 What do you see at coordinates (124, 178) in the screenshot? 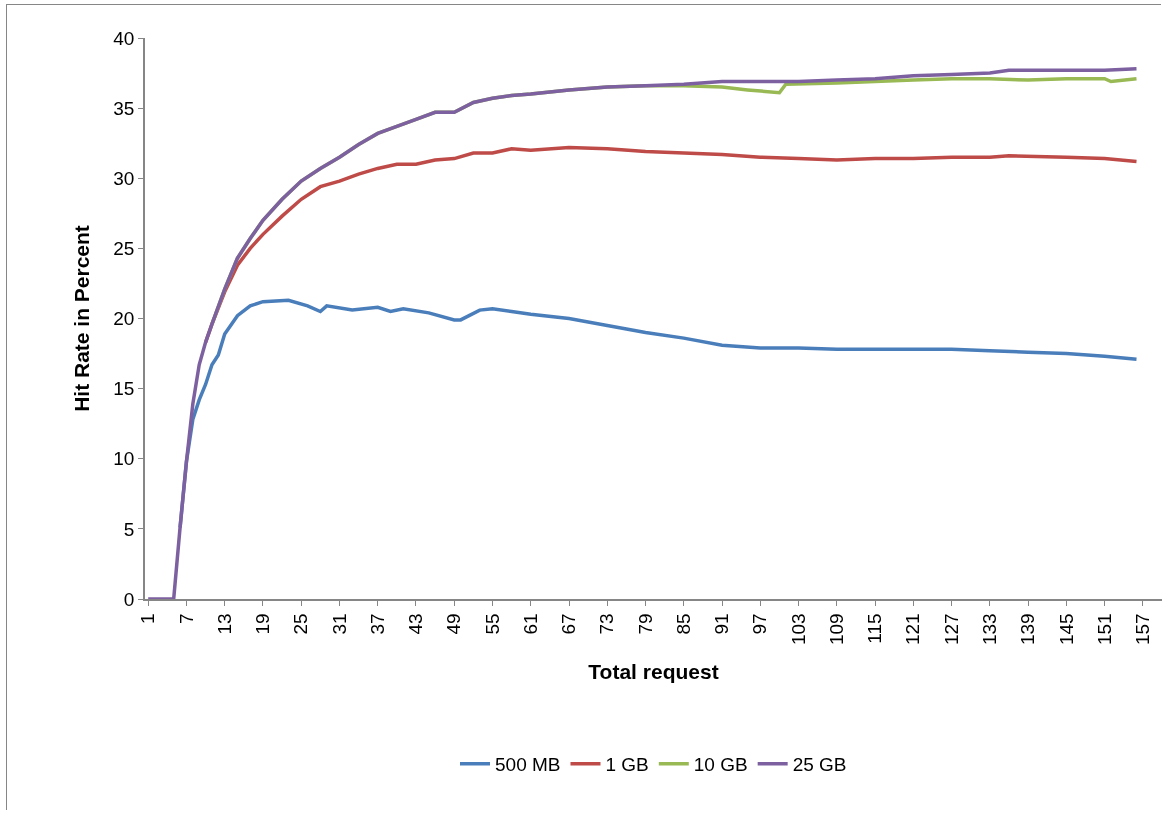
I see `y-tick-label: 30` at bounding box center [124, 178].